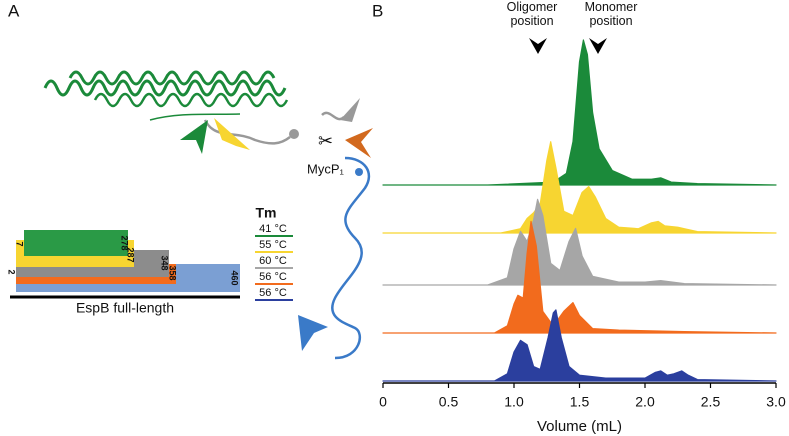 The height and width of the screenshot is (436, 789). What do you see at coordinates (131, 254) in the screenshot?
I see `residue-label: 287` at bounding box center [131, 254].